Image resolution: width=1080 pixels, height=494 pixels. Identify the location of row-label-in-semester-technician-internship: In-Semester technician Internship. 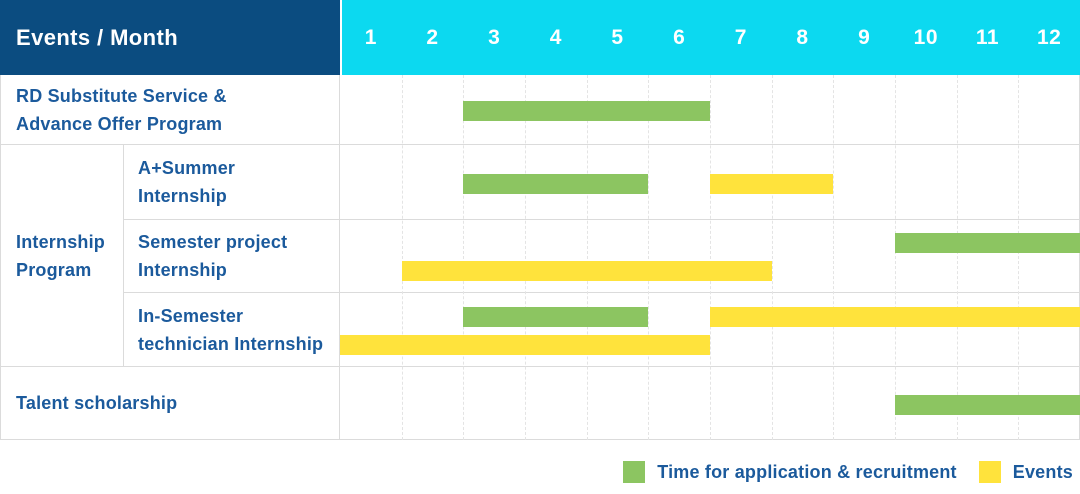
(232, 330).